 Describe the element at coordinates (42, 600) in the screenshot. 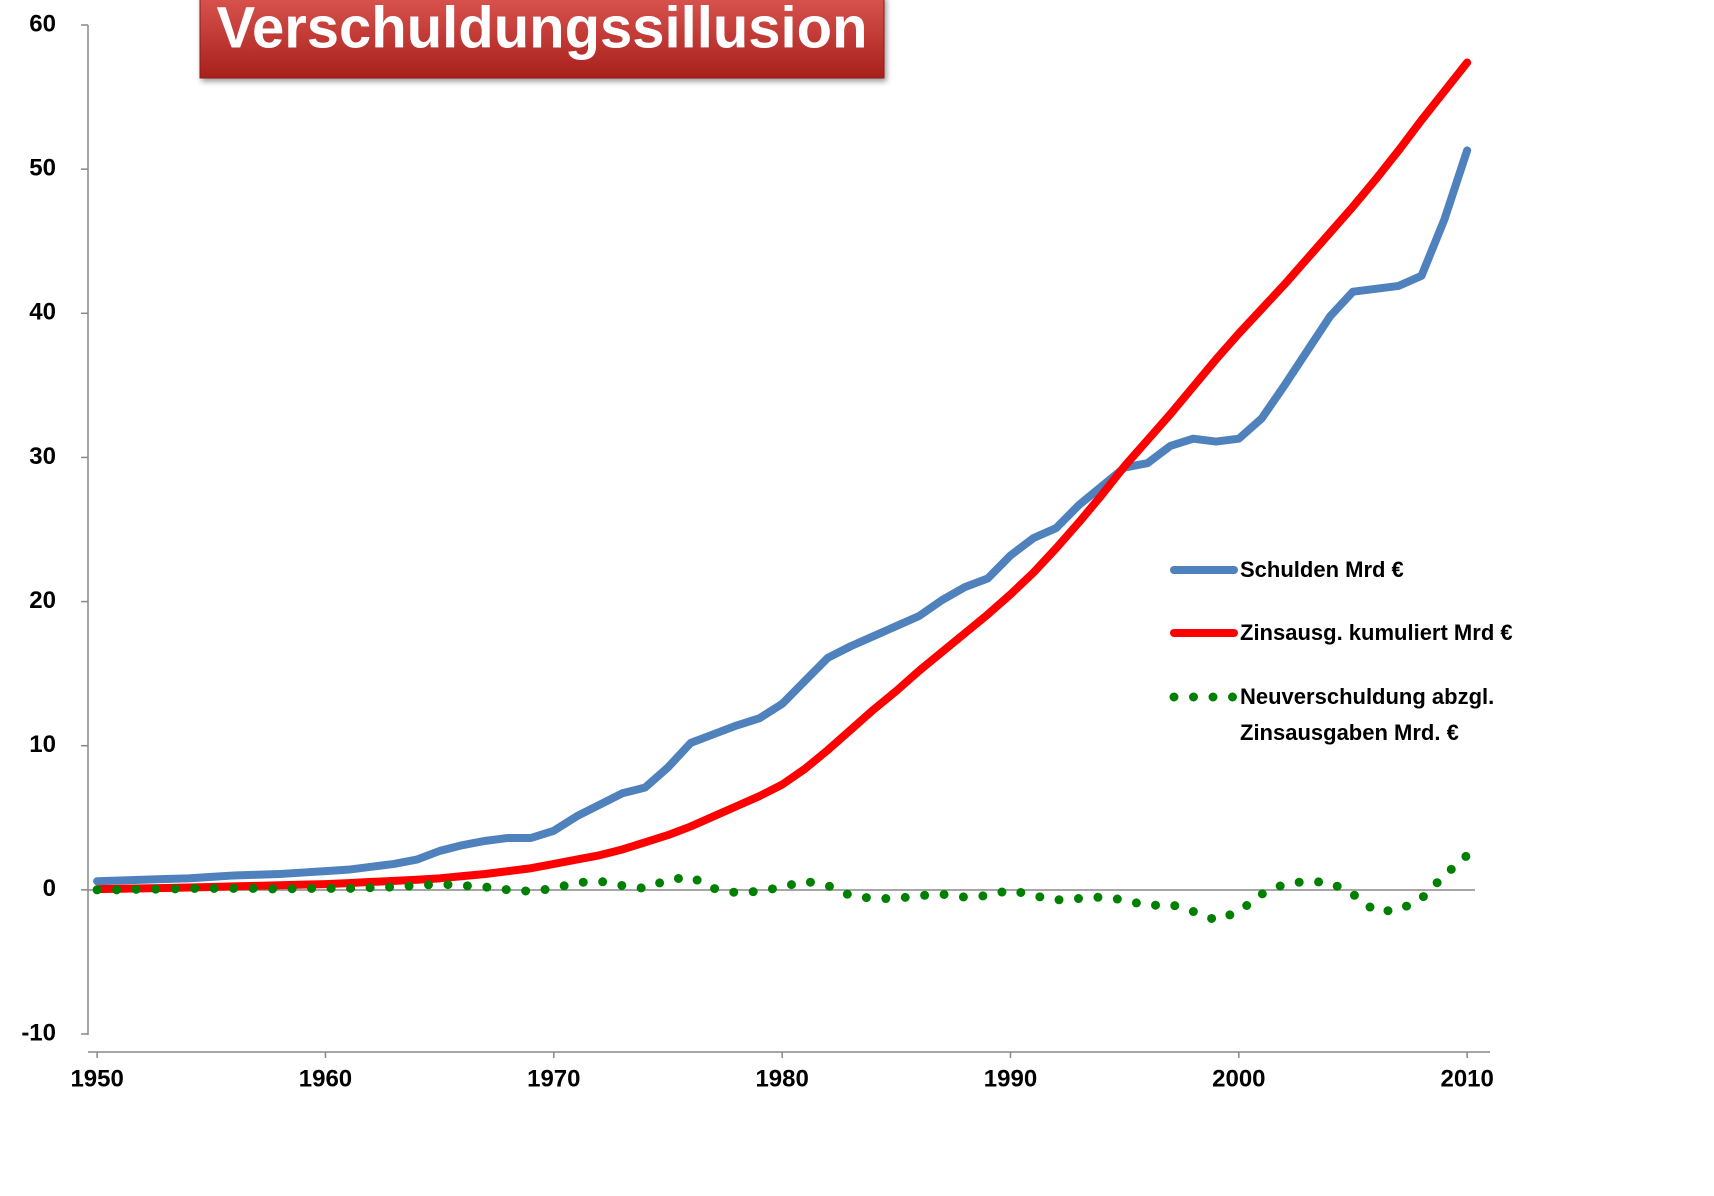

I see `y-tick-label: 20` at that location.